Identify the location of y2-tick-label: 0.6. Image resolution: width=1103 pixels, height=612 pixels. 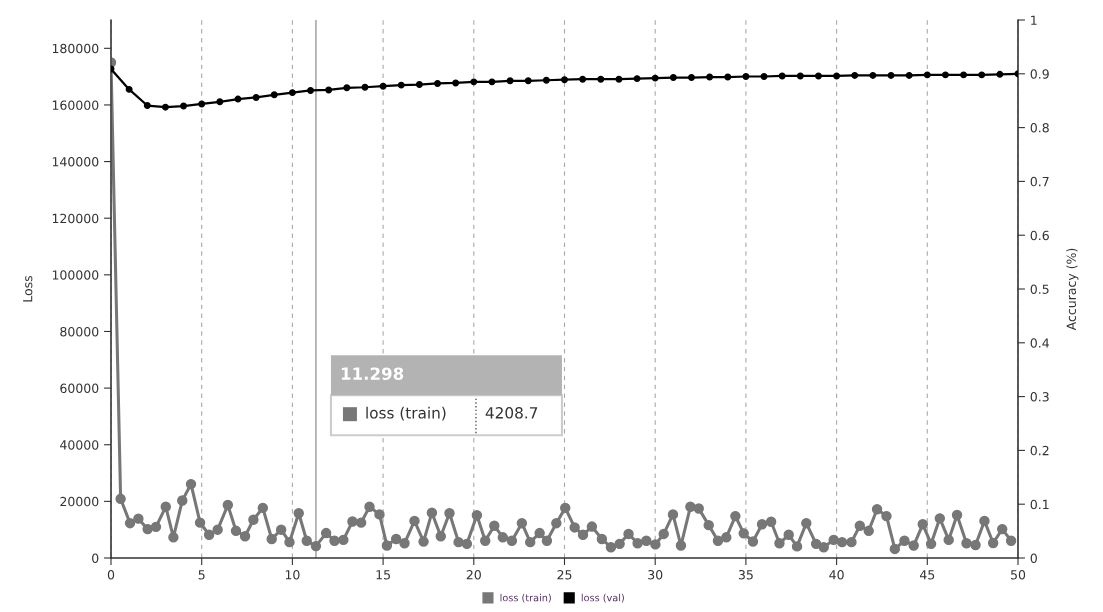
(1039, 235).